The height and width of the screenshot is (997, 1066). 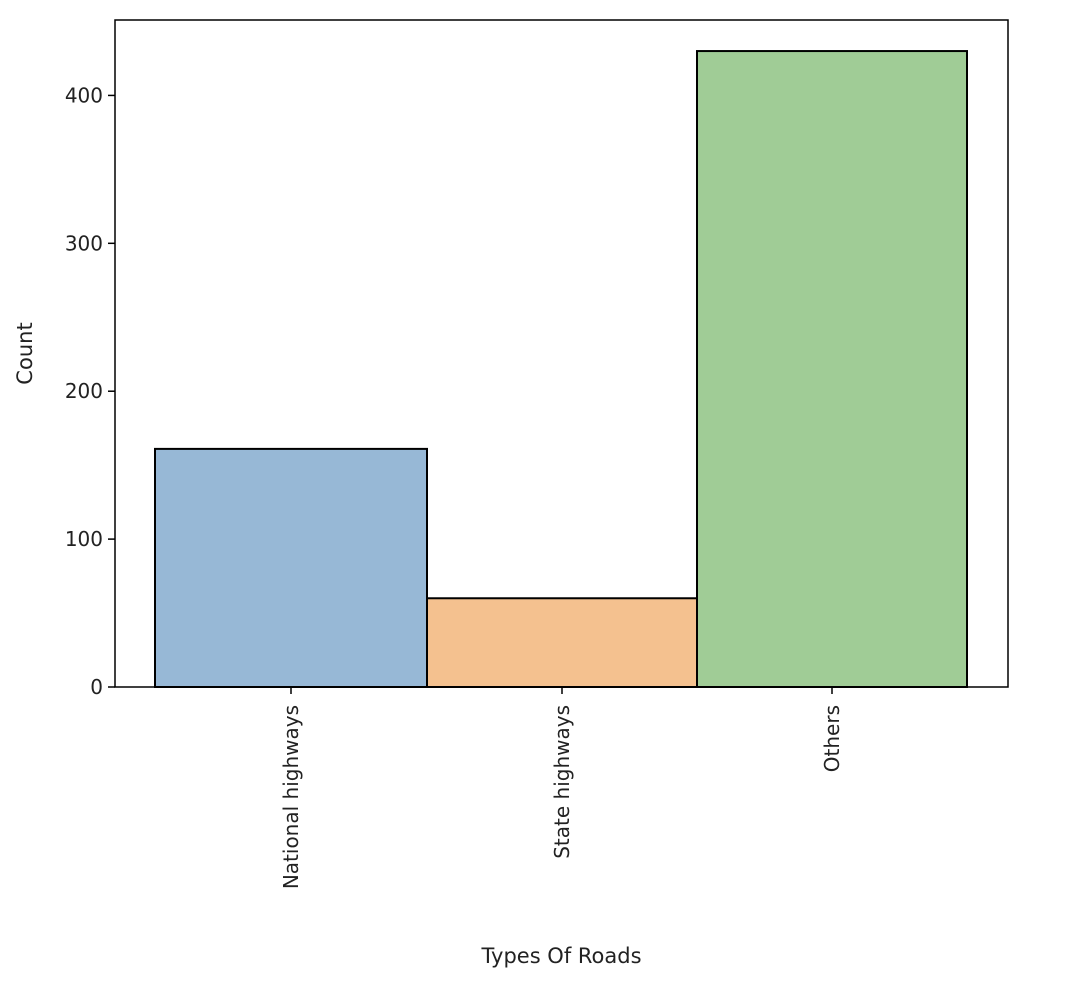 What do you see at coordinates (291, 567) in the screenshot?
I see `bar-national-highways` at bounding box center [291, 567].